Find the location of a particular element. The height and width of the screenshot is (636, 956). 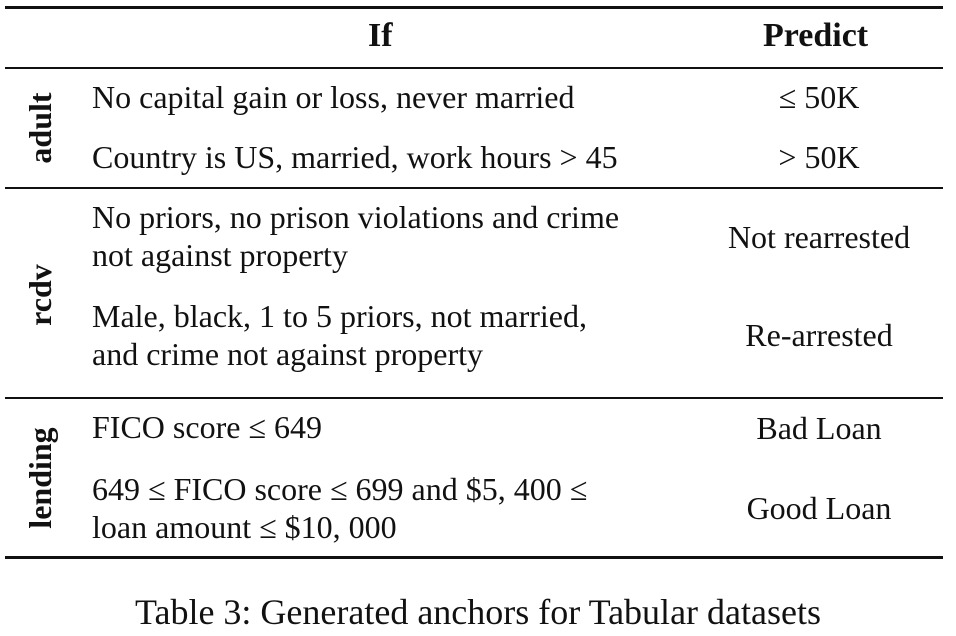

header-if: If is located at coordinates (380, 35).